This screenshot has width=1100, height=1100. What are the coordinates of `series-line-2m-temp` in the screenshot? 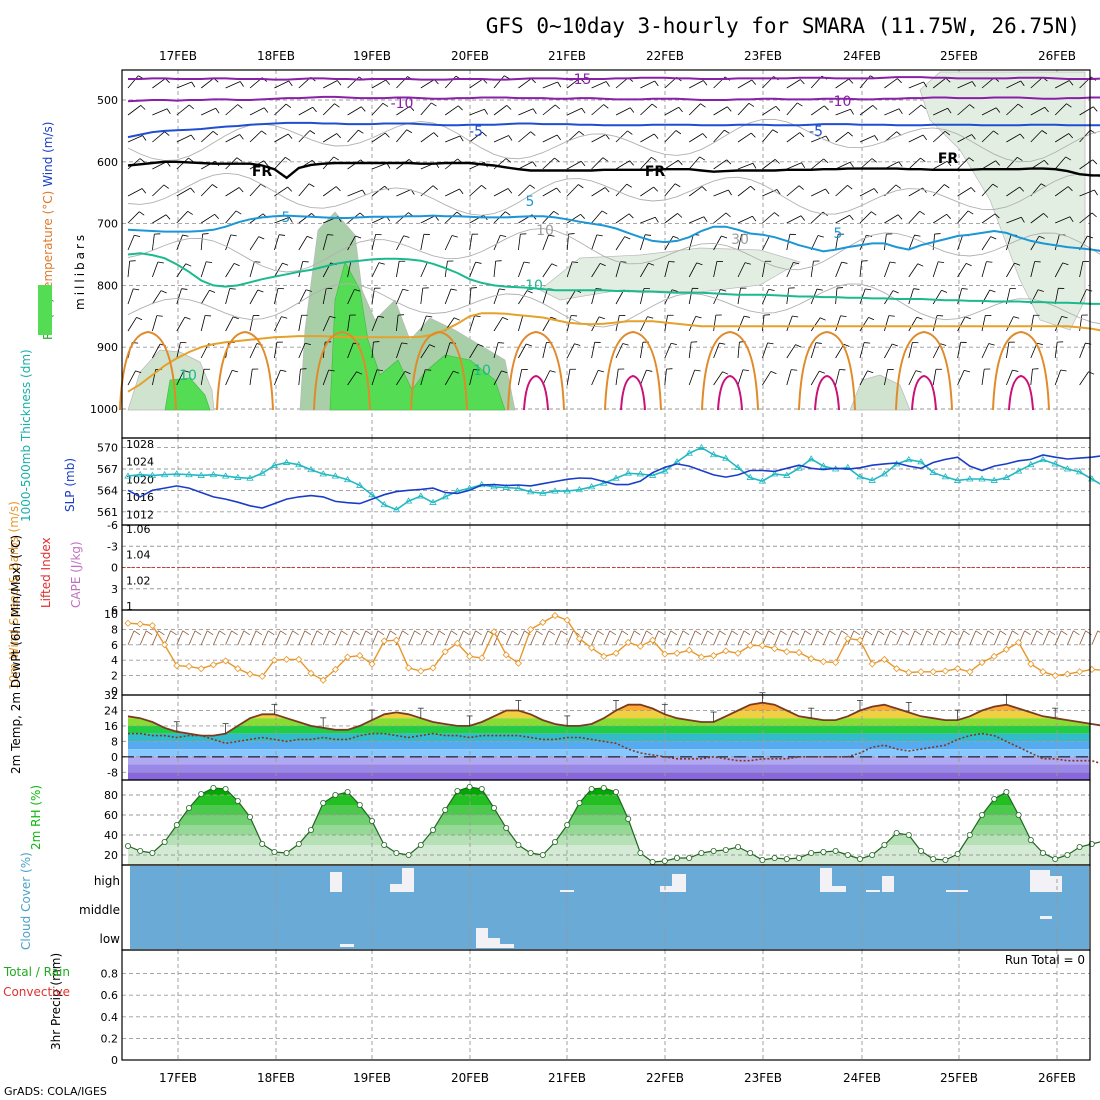 It's located at (613, 719).